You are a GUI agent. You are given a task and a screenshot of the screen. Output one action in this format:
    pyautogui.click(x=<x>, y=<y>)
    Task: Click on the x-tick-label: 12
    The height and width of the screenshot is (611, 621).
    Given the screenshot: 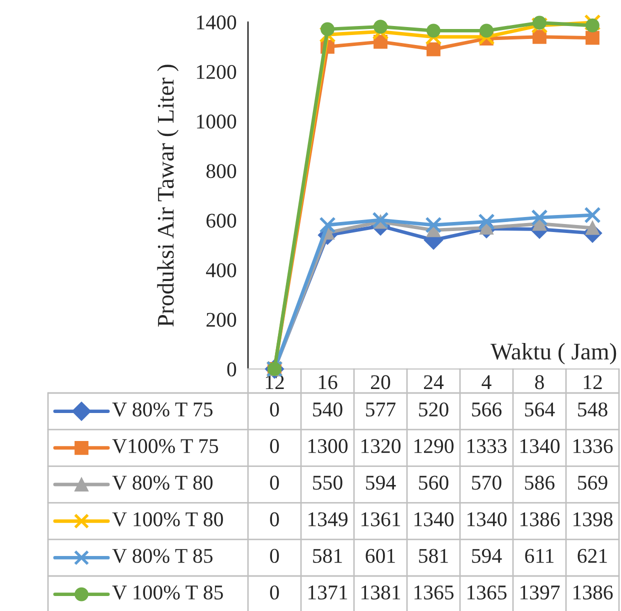 What is the action you would take?
    pyautogui.click(x=593, y=382)
    